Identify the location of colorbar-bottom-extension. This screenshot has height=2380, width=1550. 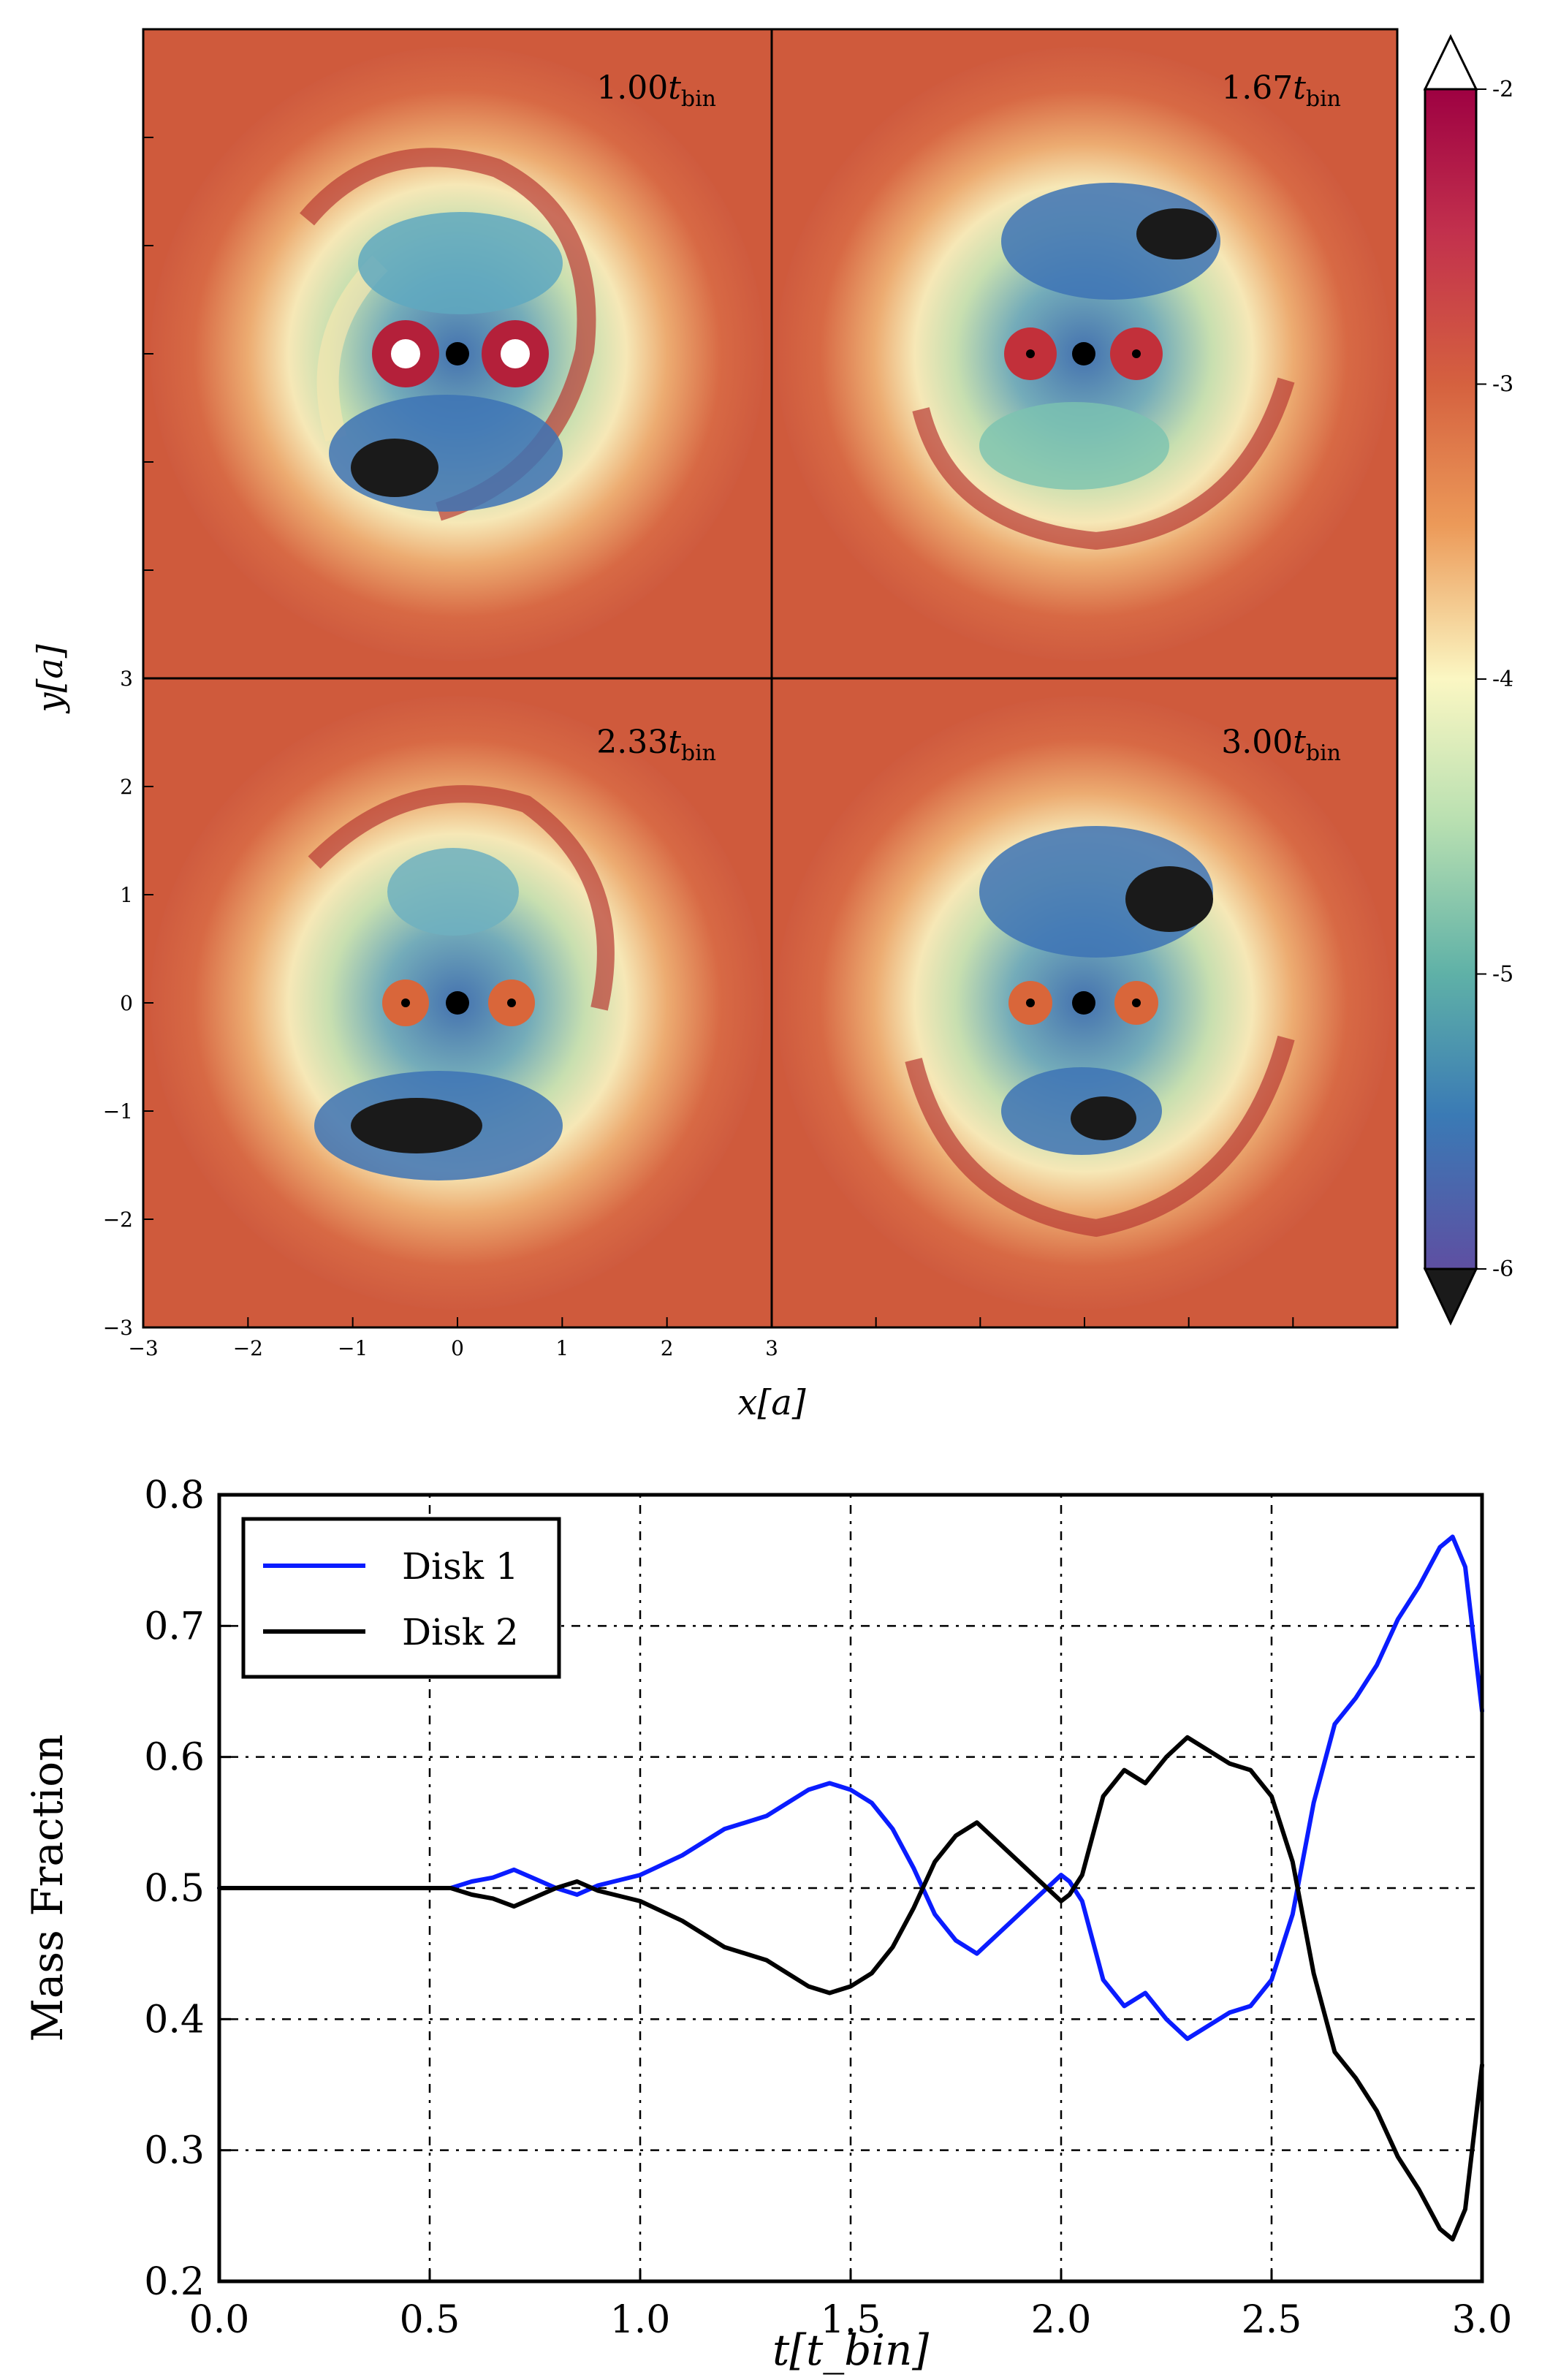
(1450, 1297).